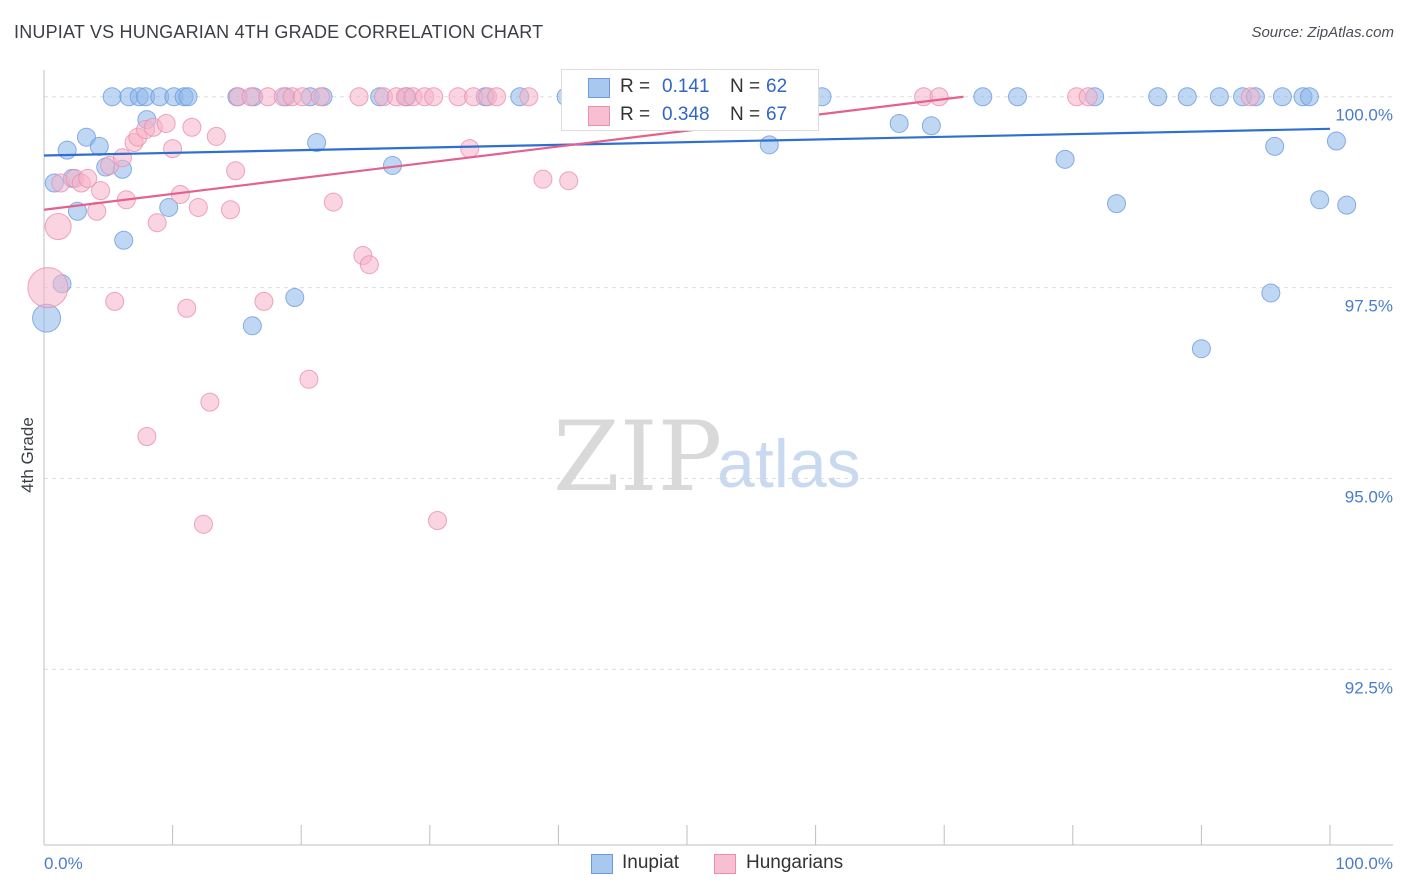 The height and width of the screenshot is (892, 1406). What do you see at coordinates (789, 464) in the screenshot?
I see `watermark-atlas: atlas` at bounding box center [789, 464].